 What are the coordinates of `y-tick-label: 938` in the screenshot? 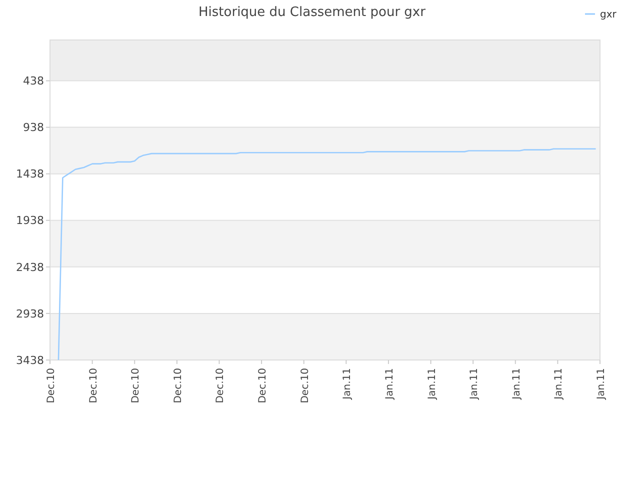 It's located at (33, 127).